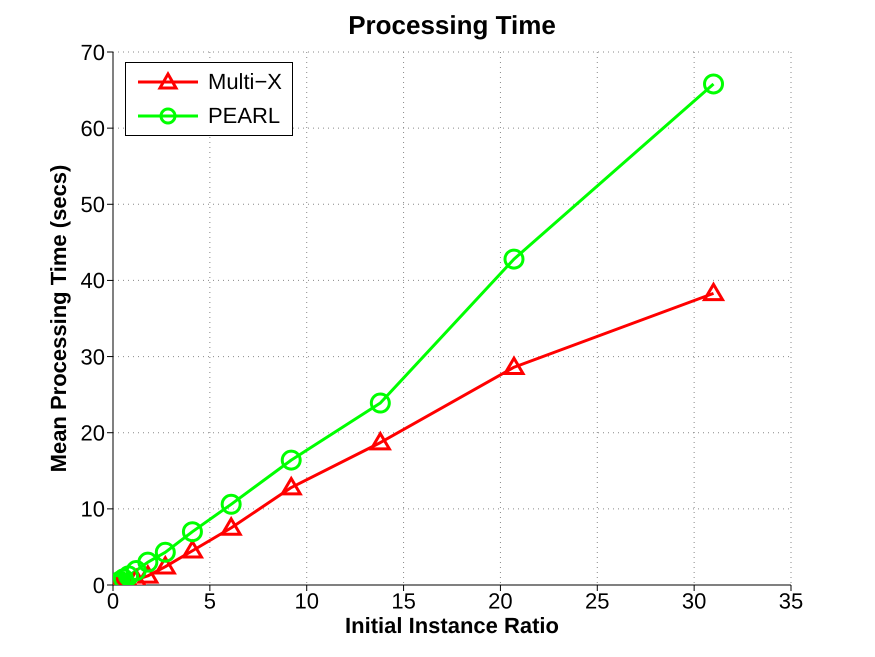 This screenshot has height=657, width=875. I want to click on x-tick-label: 15, so click(403, 601).